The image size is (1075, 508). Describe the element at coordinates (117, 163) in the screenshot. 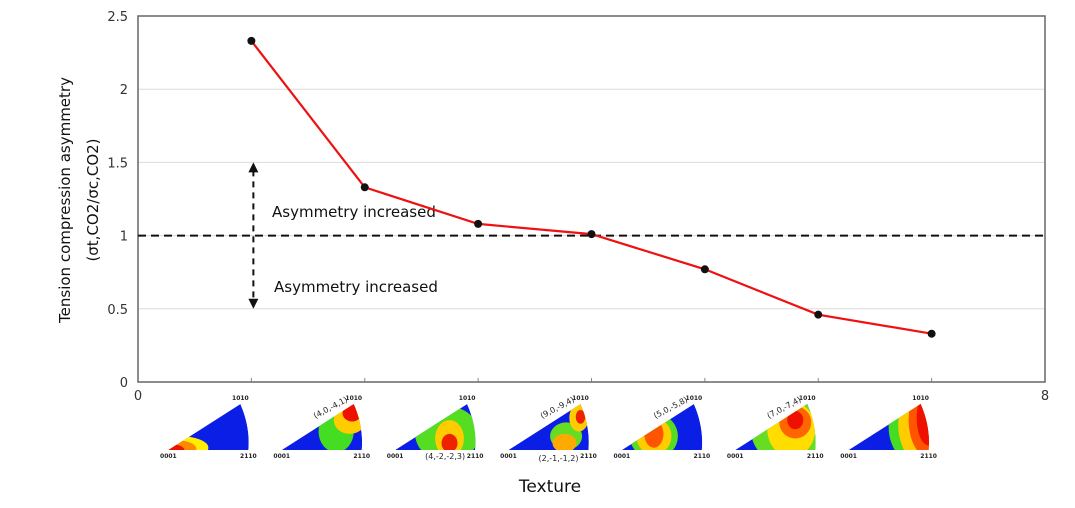

I see `y-tick-label: 1.5` at that location.